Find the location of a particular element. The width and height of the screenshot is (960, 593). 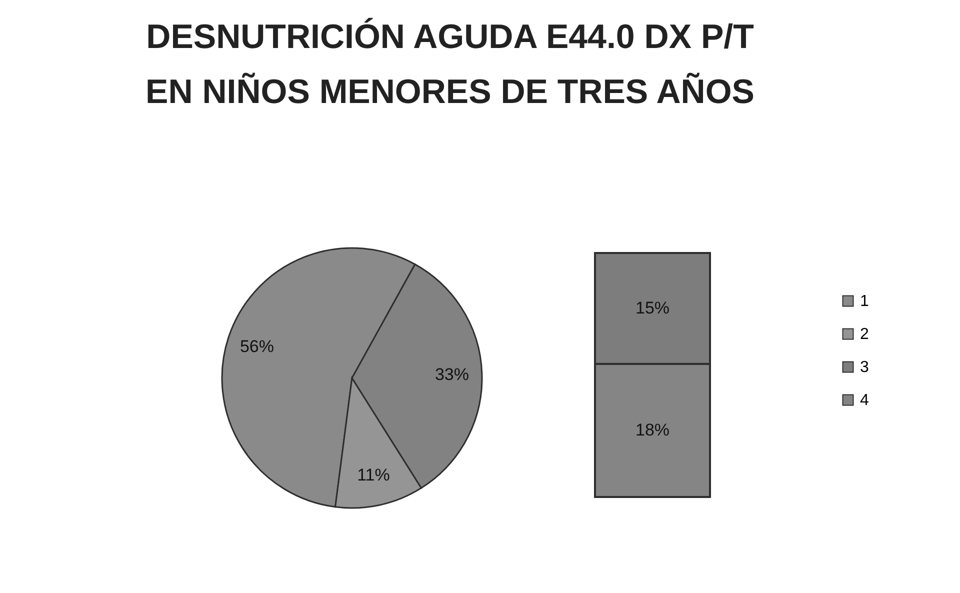

data-label: 56% is located at coordinates (257, 346).